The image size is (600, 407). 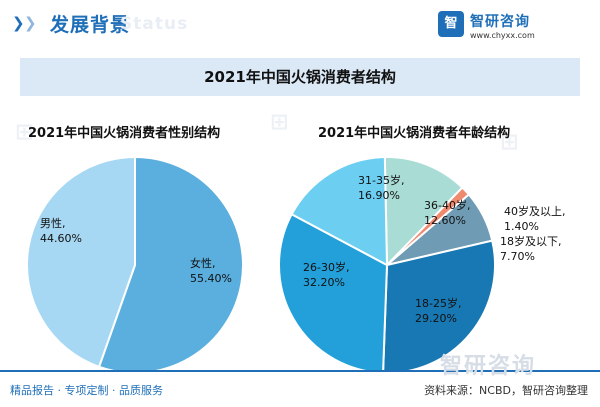 What do you see at coordinates (379, 195) in the screenshot?
I see `slice-value: 16.90%` at bounding box center [379, 195].